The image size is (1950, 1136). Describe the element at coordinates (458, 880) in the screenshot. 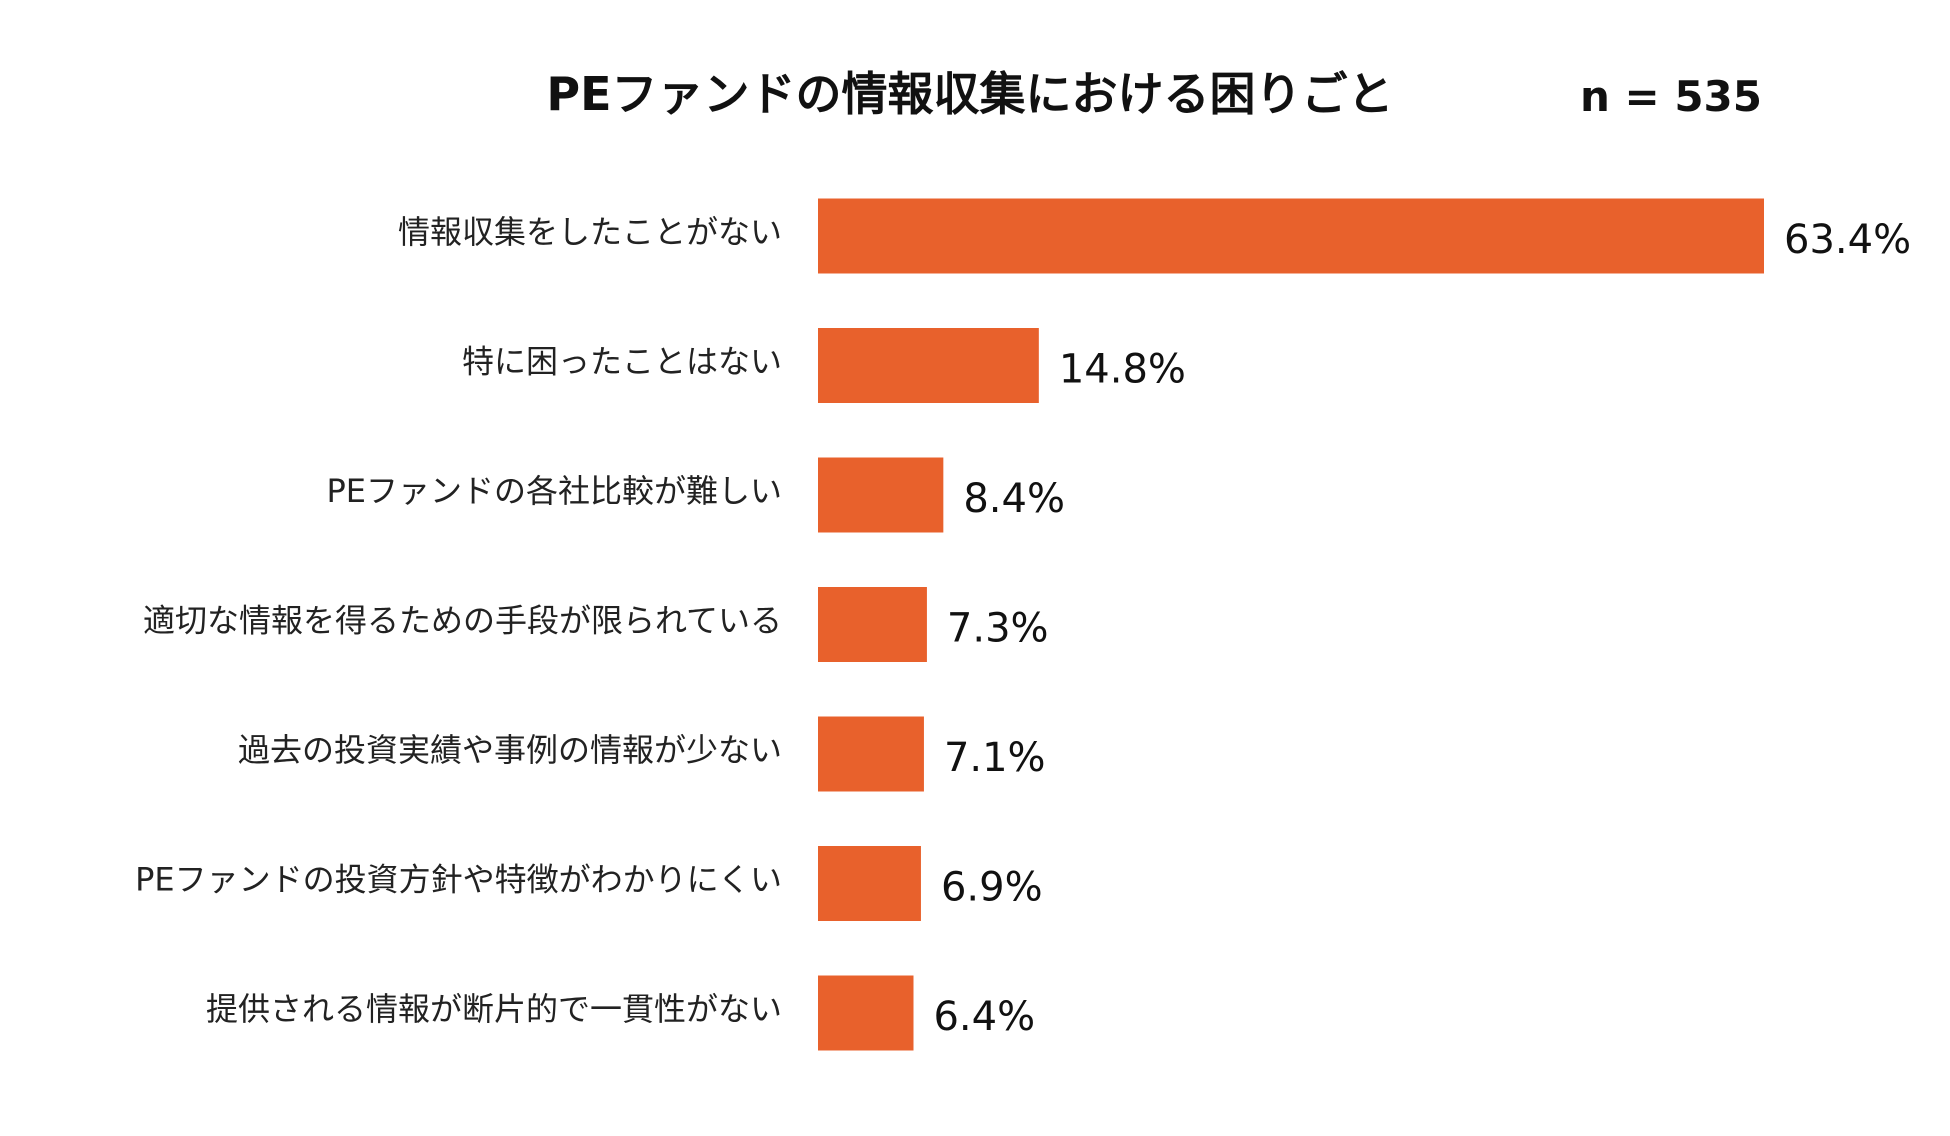

I see `category-label: PEファンドの投資方針や特徴がわかりにくい` at that location.